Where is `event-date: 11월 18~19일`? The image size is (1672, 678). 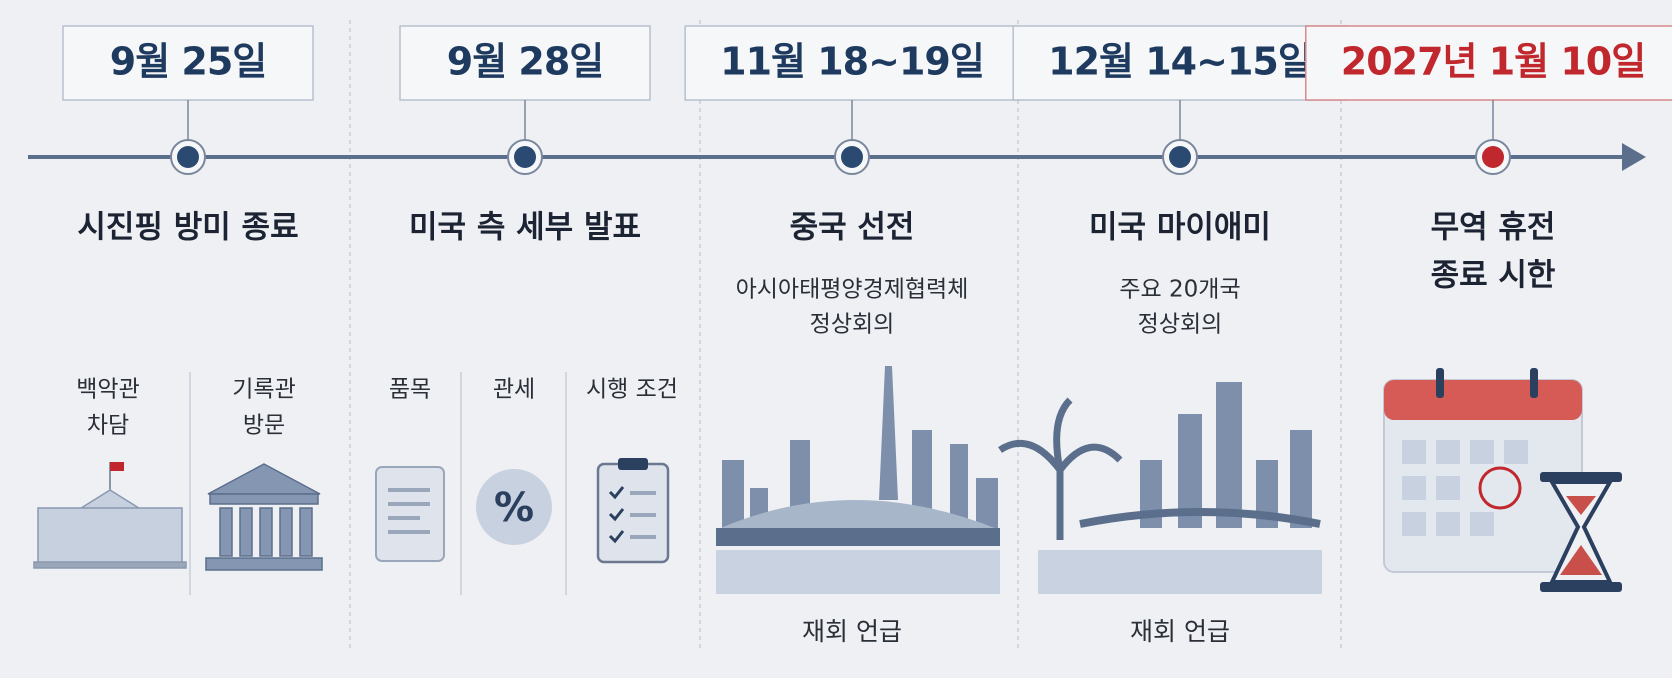
event-date: 11월 18~19일 is located at coordinates (852, 62).